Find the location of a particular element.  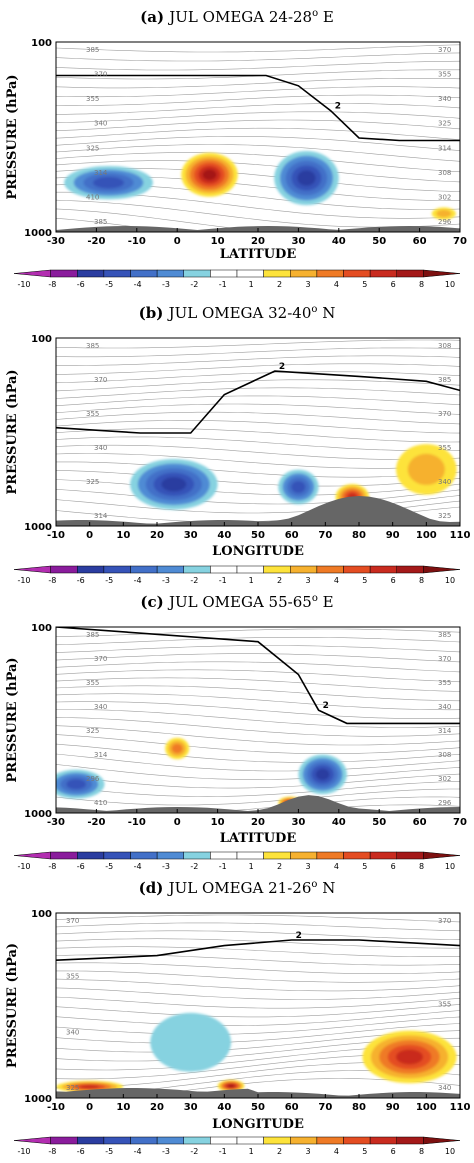

x-tick-label: 100 is located at coordinates (426, 535).